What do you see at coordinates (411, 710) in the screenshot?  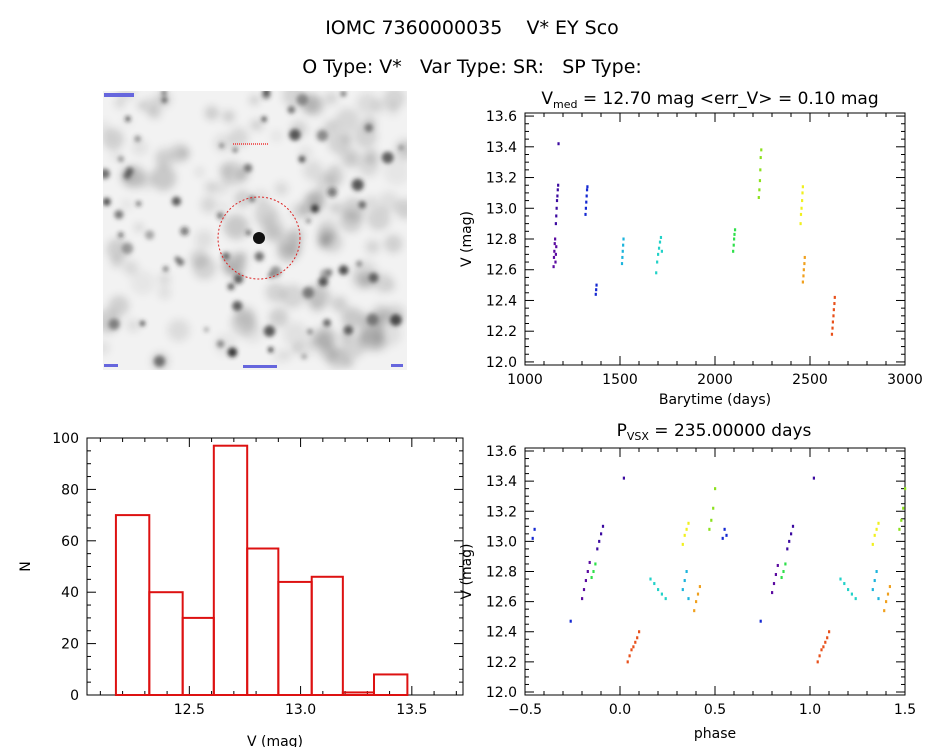 I see `x-tick-label: 13.5` at bounding box center [411, 710].